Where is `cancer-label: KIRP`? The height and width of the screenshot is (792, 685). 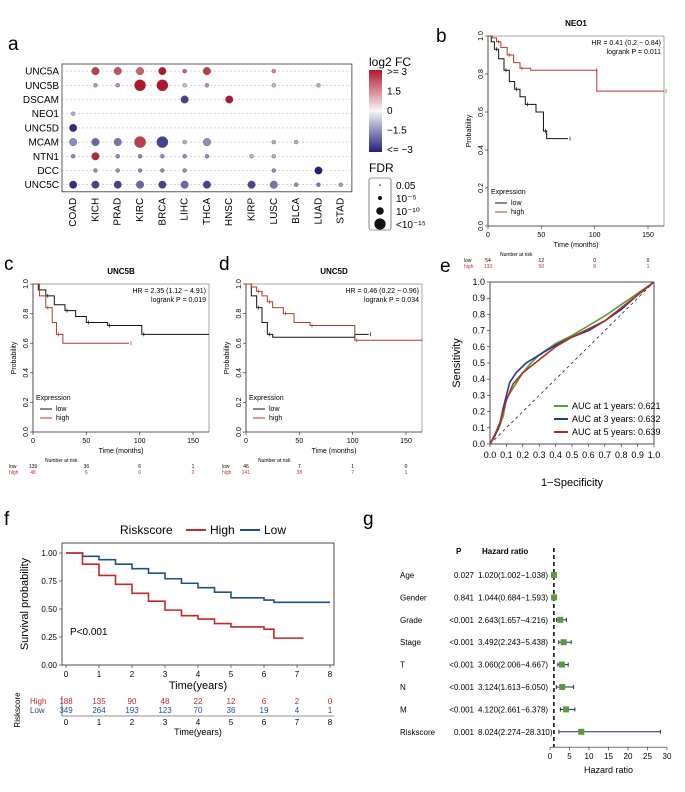 cancer-label: KIRP is located at coordinates (252, 209).